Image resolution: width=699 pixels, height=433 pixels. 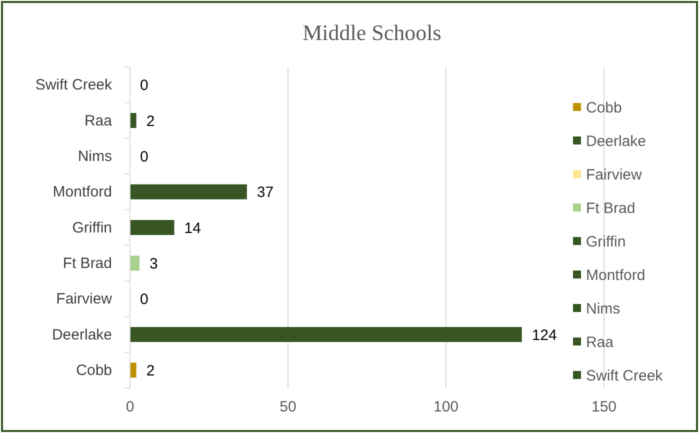 What do you see at coordinates (84, 299) in the screenshot?
I see `y-tick-label: Fairview` at bounding box center [84, 299].